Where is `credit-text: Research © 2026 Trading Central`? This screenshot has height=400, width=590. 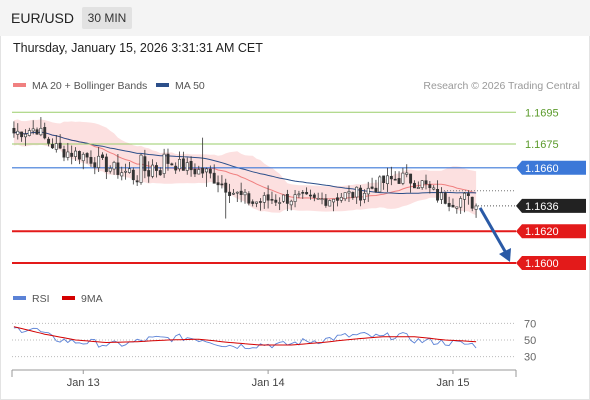 credit-text: Research © 2026 Trading Central is located at coordinates (501, 86).